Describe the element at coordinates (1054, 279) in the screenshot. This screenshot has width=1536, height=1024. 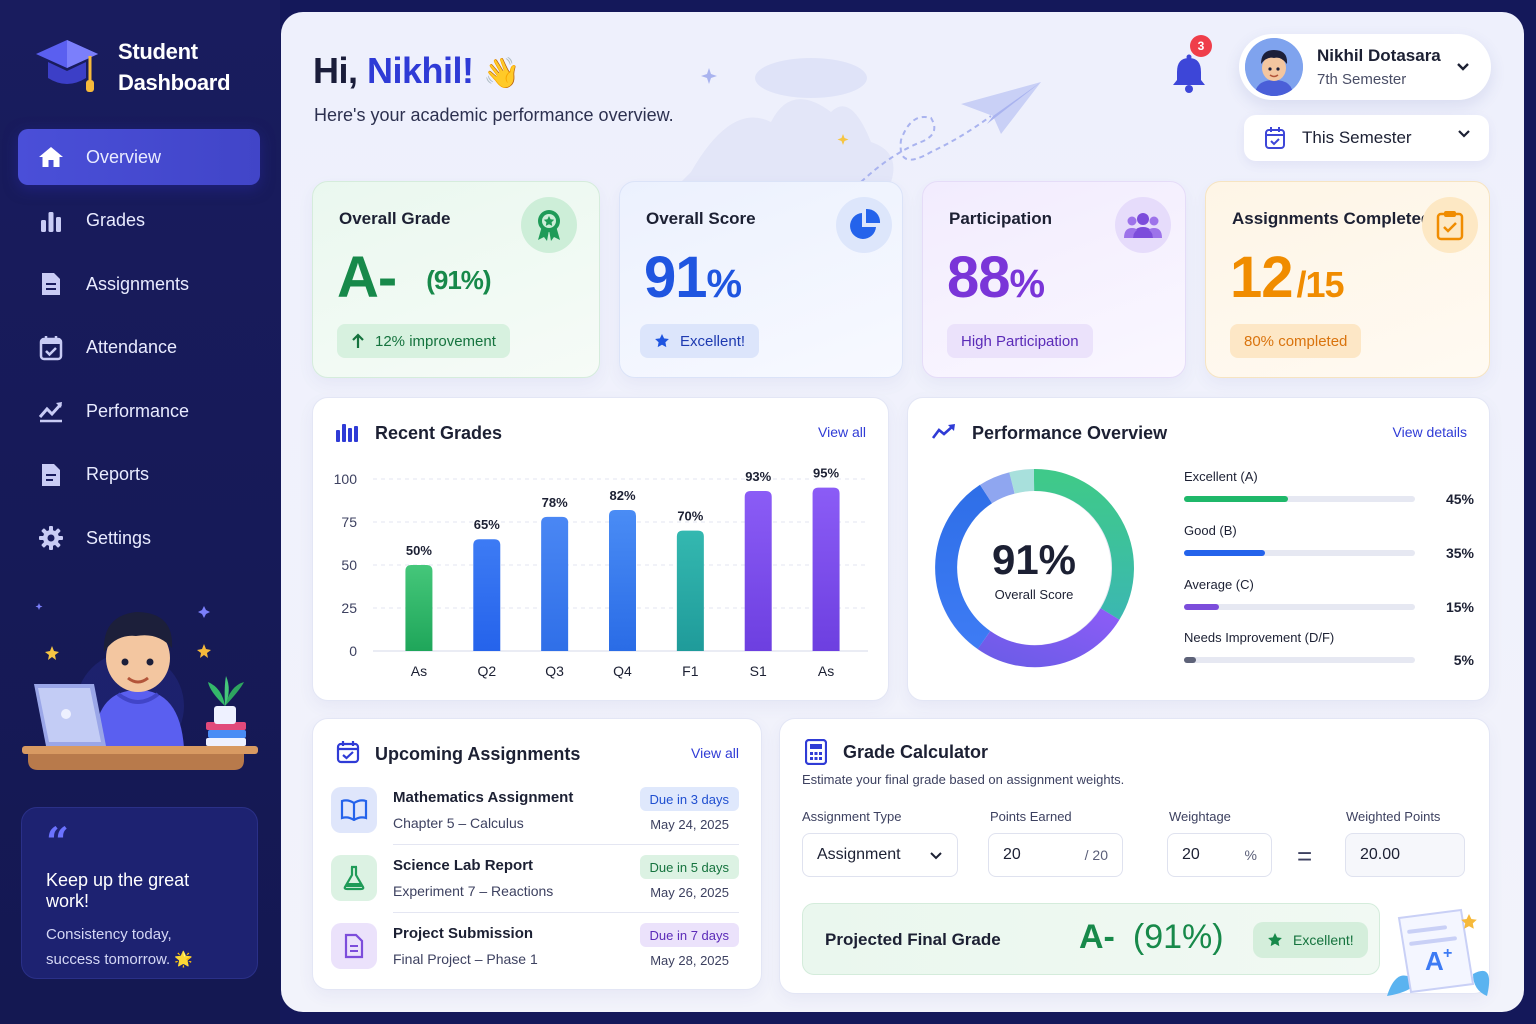
I see `participation-card: Participation 88% High Participation` at that location.